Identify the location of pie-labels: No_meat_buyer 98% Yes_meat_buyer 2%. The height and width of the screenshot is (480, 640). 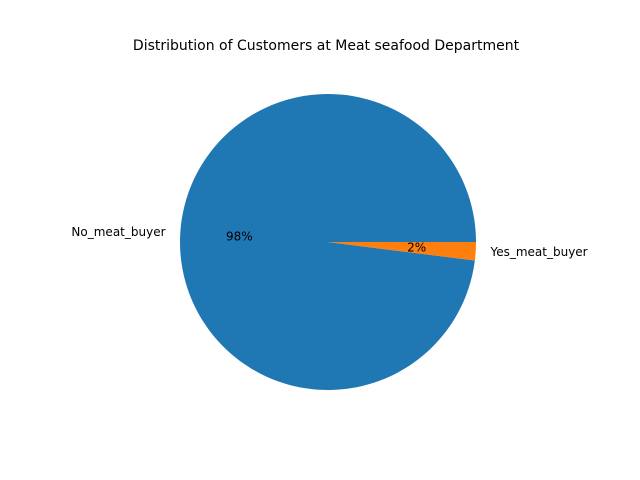
(329, 242).